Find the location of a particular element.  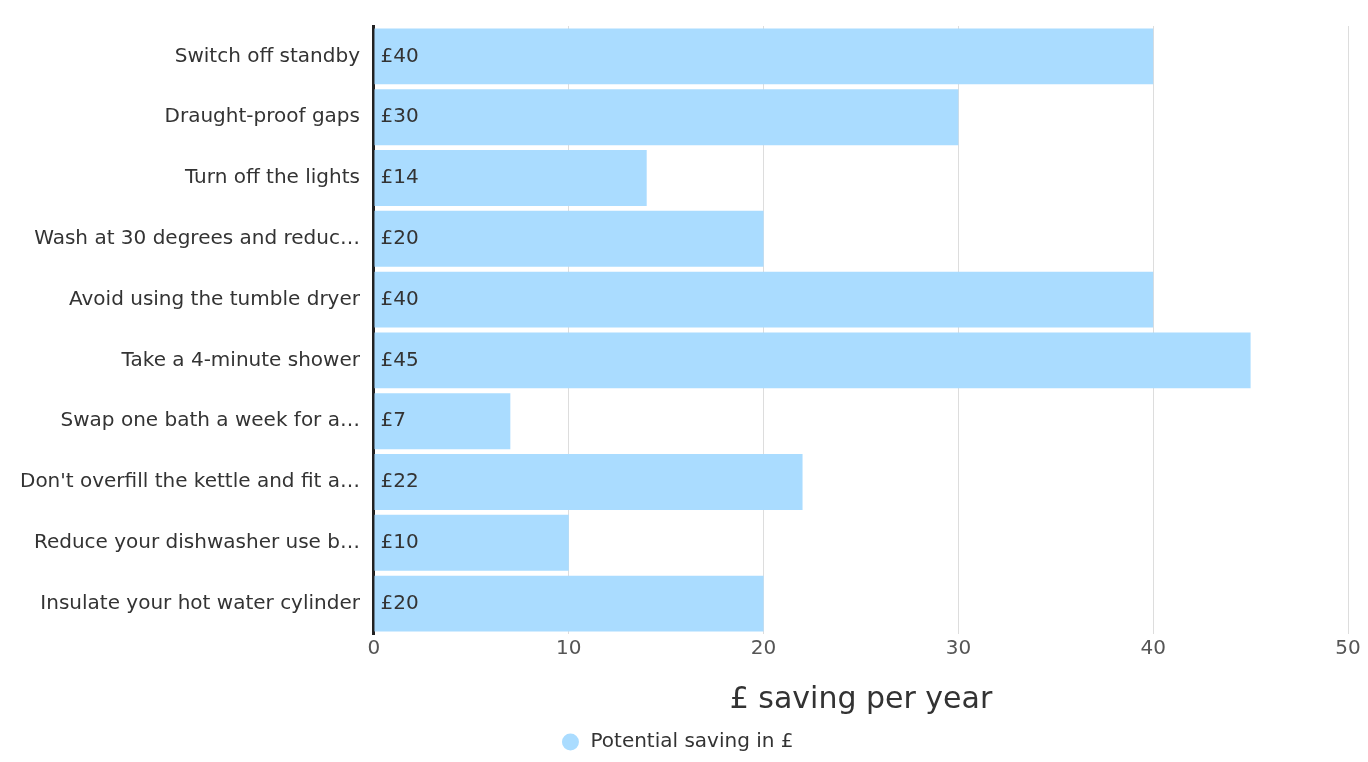

data-label: £30 is located at coordinates (399, 115).